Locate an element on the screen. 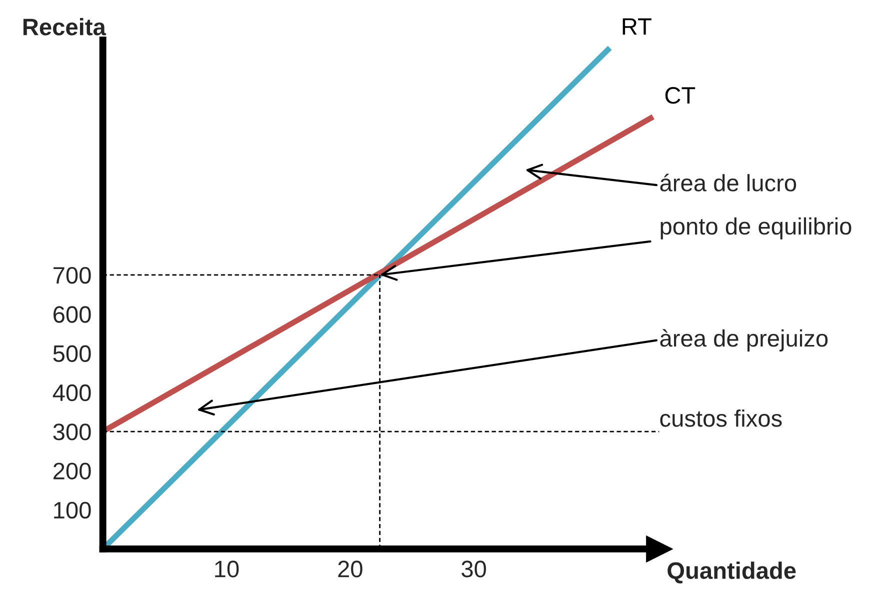 Image resolution: width=879 pixels, height=589 pixels. series-label: CT is located at coordinates (680, 95).